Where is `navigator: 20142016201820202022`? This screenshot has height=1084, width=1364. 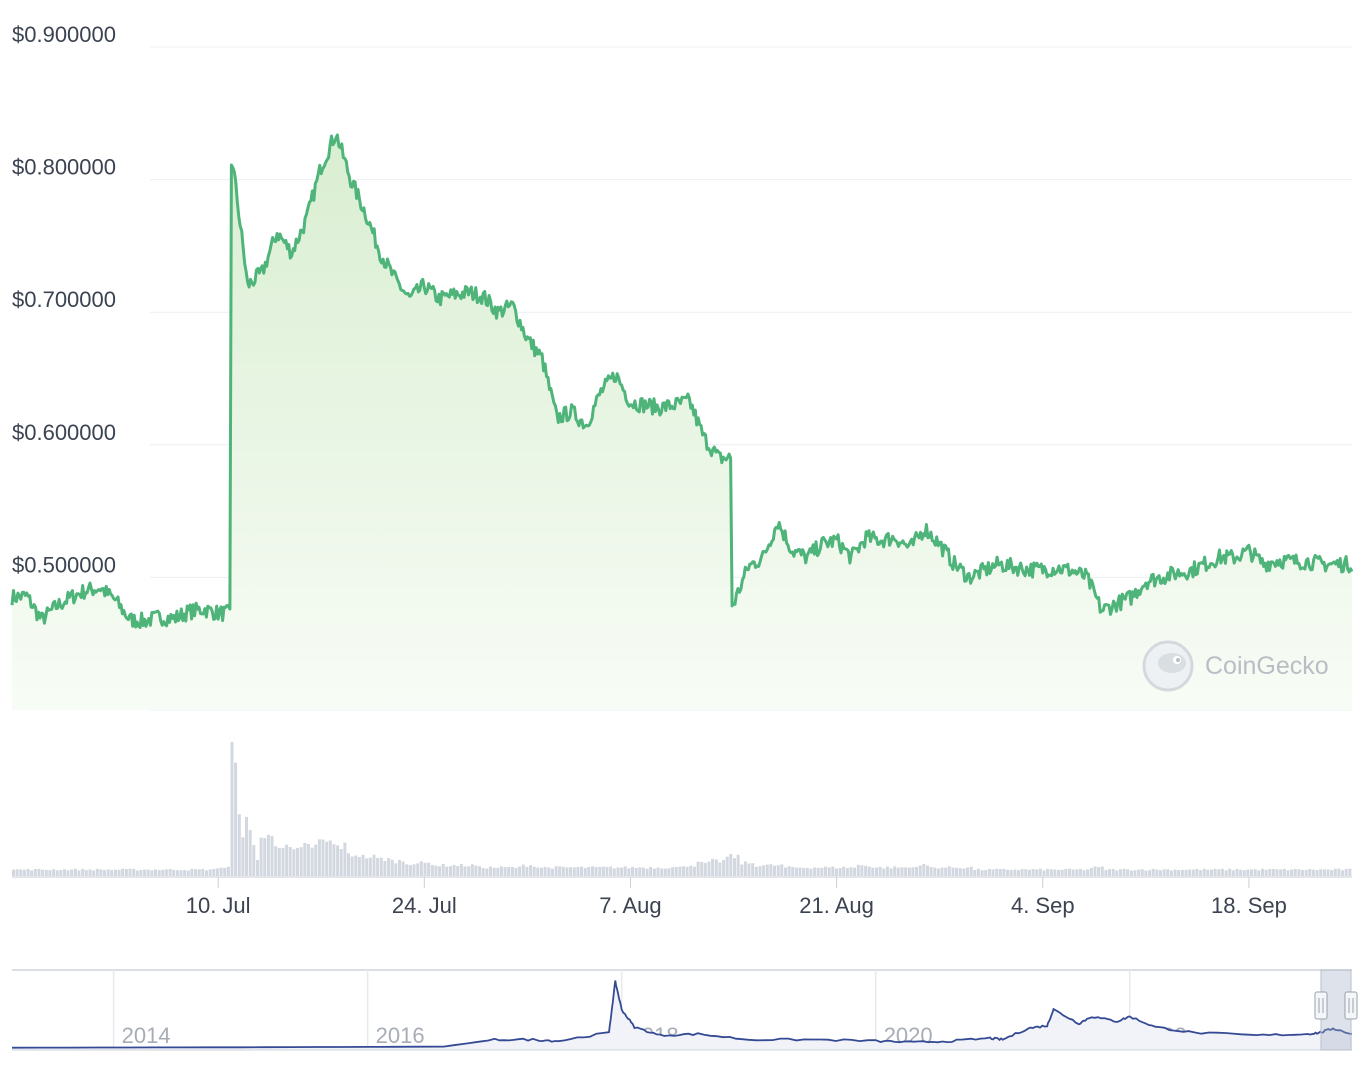
navigator: 20142016201820202022 is located at coordinates (684, 1010).